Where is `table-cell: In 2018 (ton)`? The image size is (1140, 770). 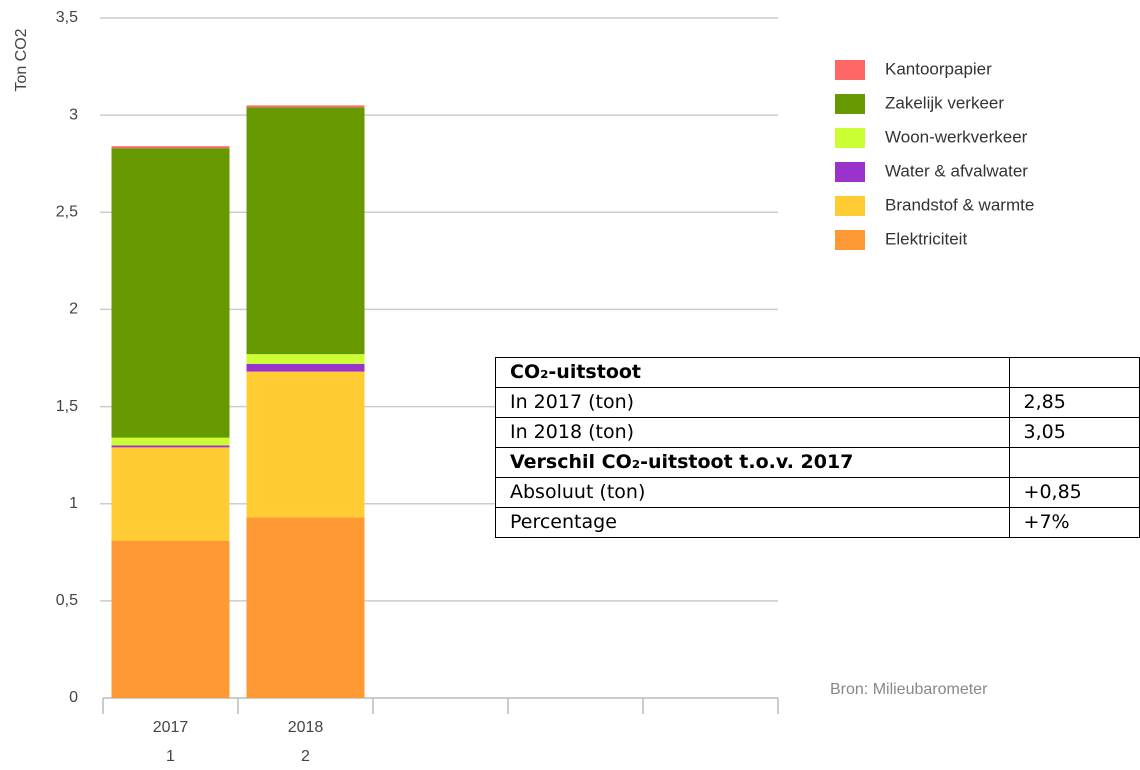 table-cell: In 2018 (ton) is located at coordinates (752, 432).